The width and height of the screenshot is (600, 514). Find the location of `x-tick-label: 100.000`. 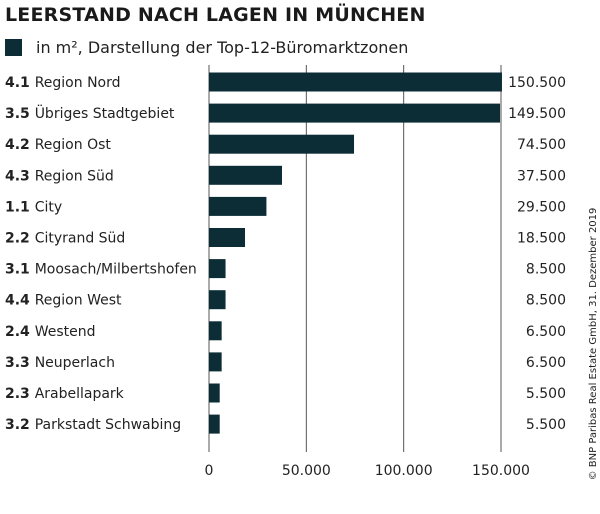

x-tick-label: 100.000 is located at coordinates (404, 471).